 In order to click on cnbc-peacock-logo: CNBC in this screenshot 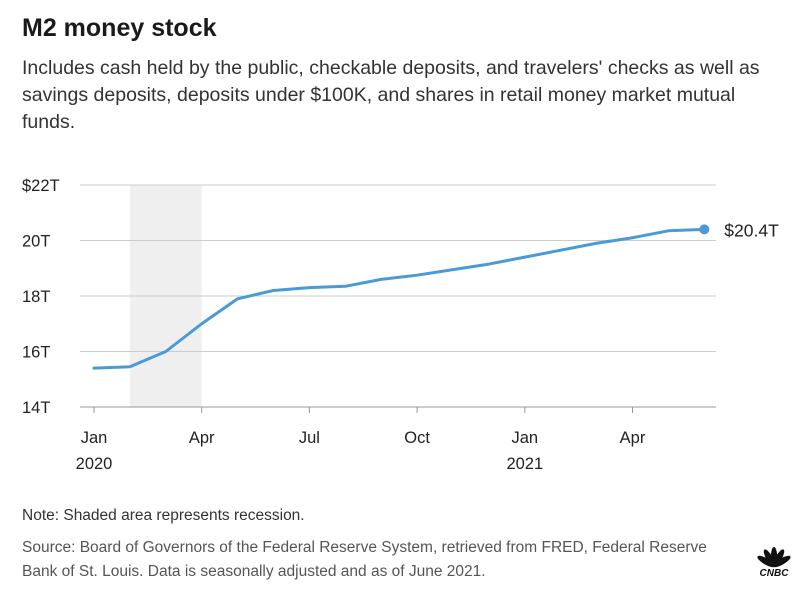, I will do `click(774, 562)`.